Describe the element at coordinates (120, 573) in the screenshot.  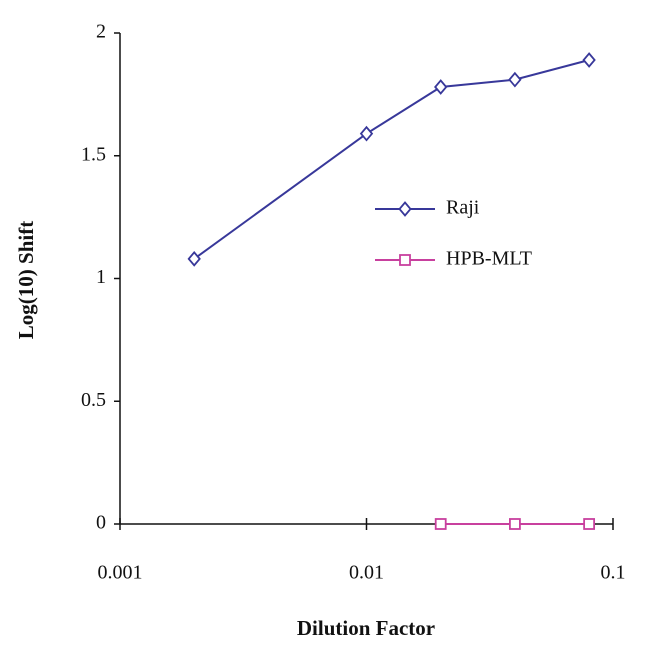
I see `x-tick-label: 0.001` at that location.